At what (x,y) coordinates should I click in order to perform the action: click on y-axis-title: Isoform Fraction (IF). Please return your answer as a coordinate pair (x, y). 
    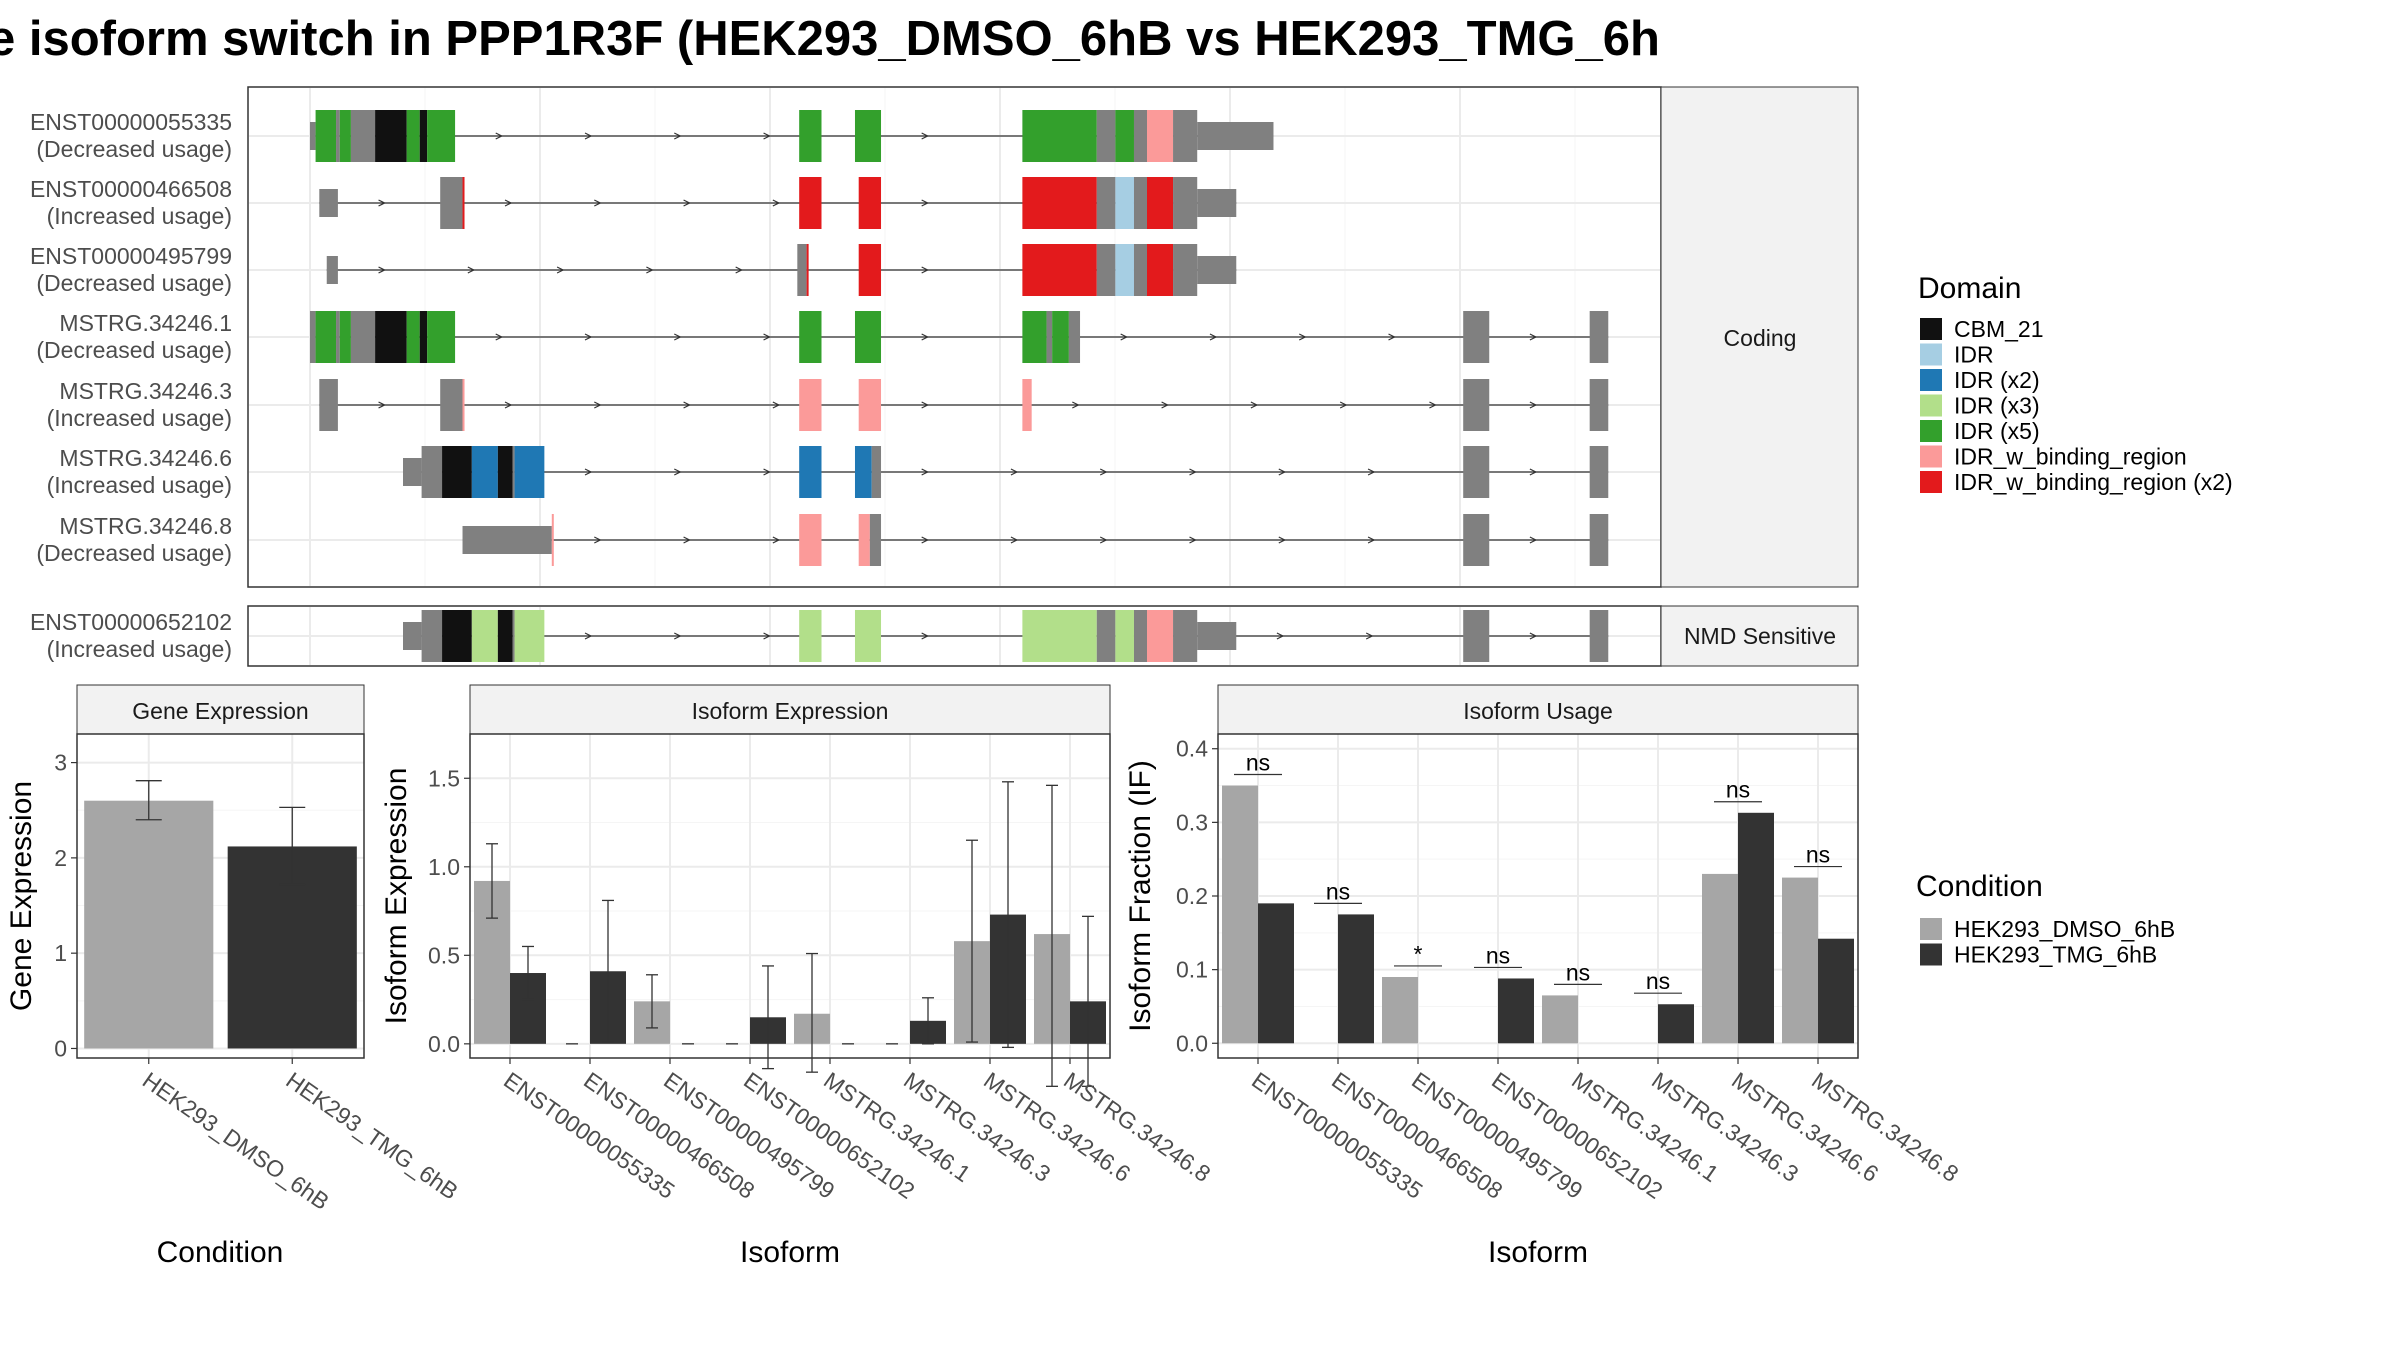
    Looking at the image, I should click on (1140, 896).